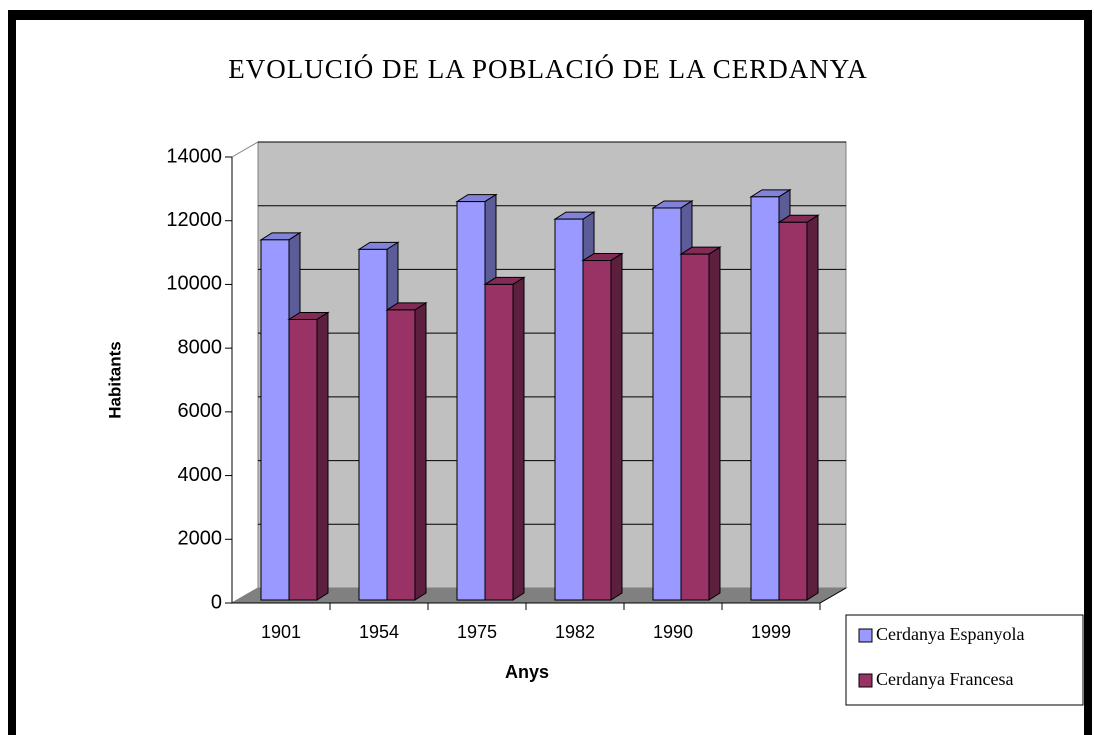 The width and height of the screenshot is (1094, 735). Describe the element at coordinates (200, 411) in the screenshot. I see `y-tick-label: 6000` at that location.